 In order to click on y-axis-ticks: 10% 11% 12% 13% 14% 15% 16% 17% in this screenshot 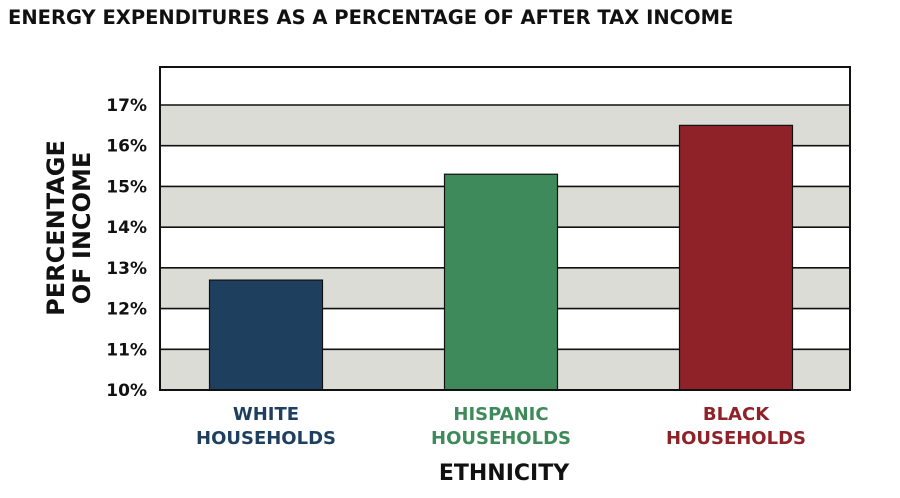, I will do `click(126, 248)`.